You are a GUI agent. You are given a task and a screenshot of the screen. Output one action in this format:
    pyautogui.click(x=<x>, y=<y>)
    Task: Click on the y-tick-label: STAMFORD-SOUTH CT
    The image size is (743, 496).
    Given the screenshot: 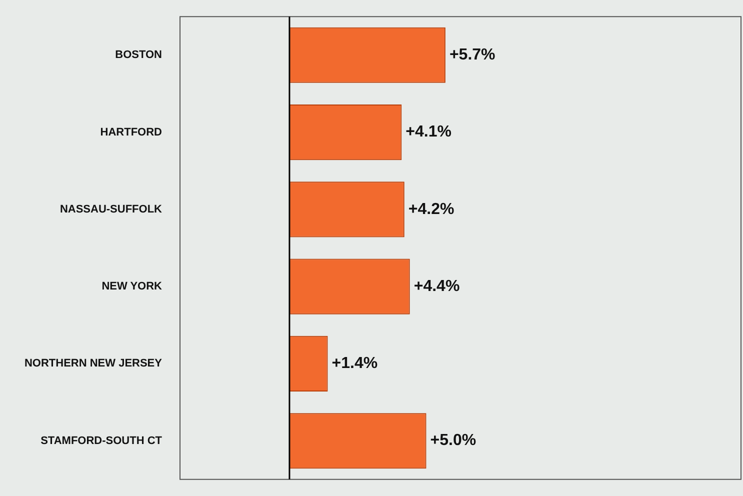 What is the action you would take?
    pyautogui.click(x=101, y=440)
    